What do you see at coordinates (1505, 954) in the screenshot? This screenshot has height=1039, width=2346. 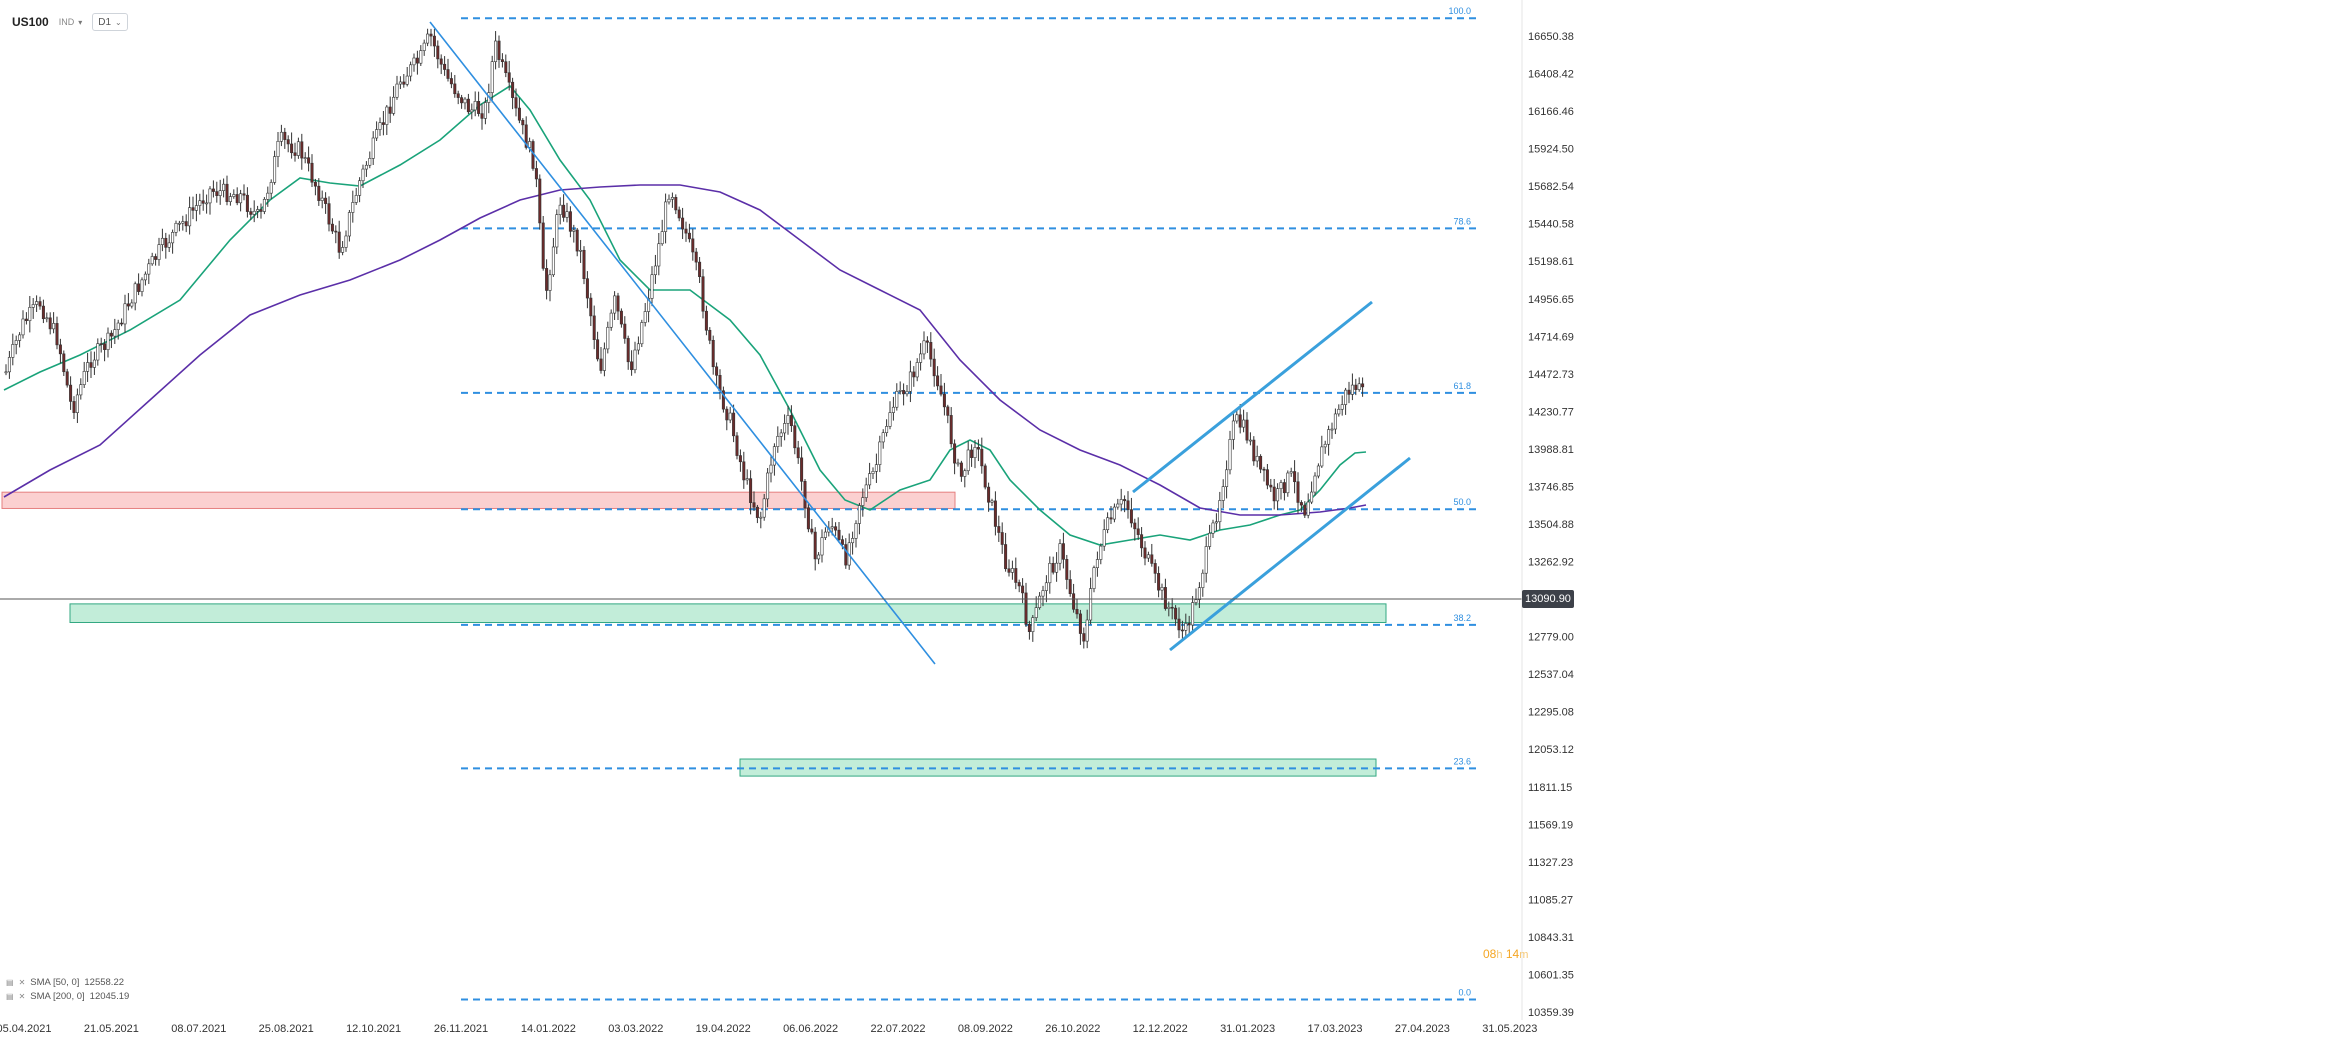 I see `candle-countdown: 08h 14m` at bounding box center [1505, 954].